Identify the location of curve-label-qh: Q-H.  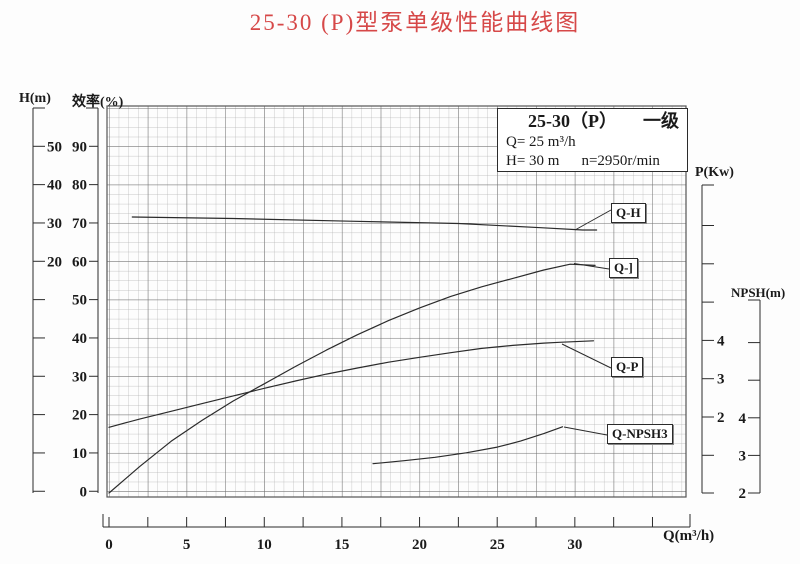
(628, 213).